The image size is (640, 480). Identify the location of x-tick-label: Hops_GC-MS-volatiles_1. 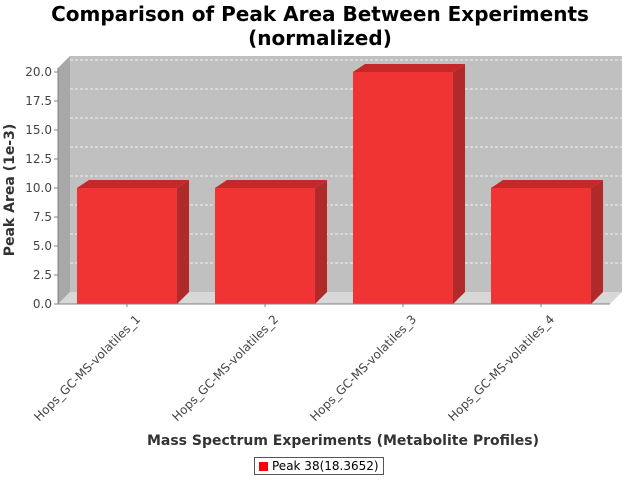
(87, 368).